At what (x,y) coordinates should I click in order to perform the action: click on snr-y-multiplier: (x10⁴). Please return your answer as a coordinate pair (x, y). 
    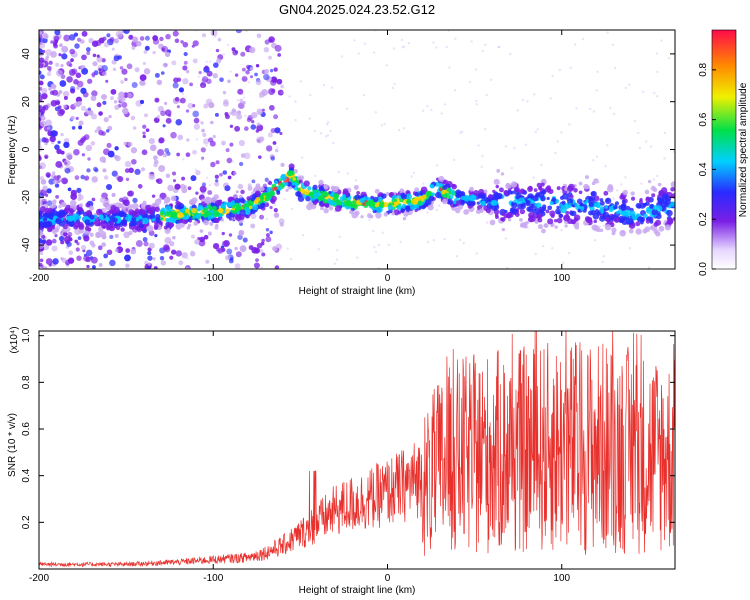
    Looking at the image, I should click on (14, 339).